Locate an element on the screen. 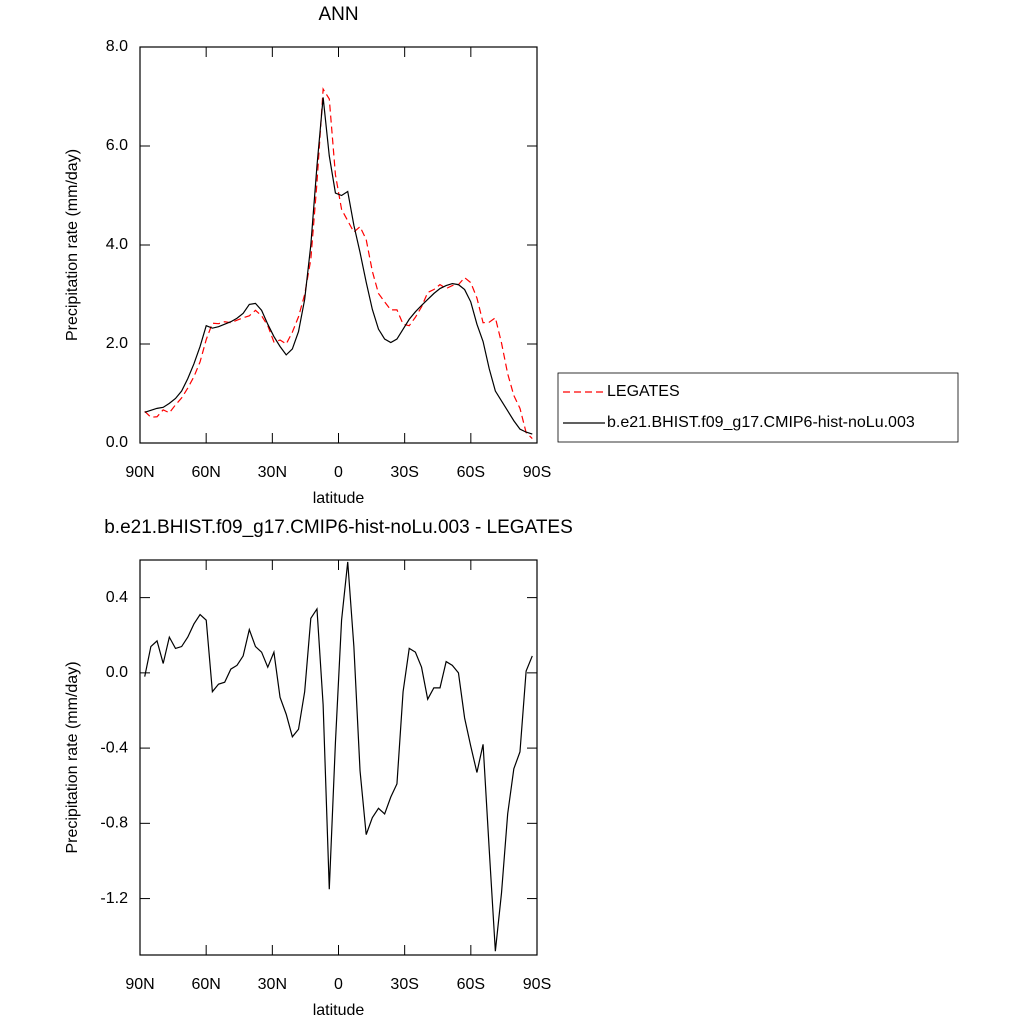  y-tick-label: 2.0 is located at coordinates (117, 343).